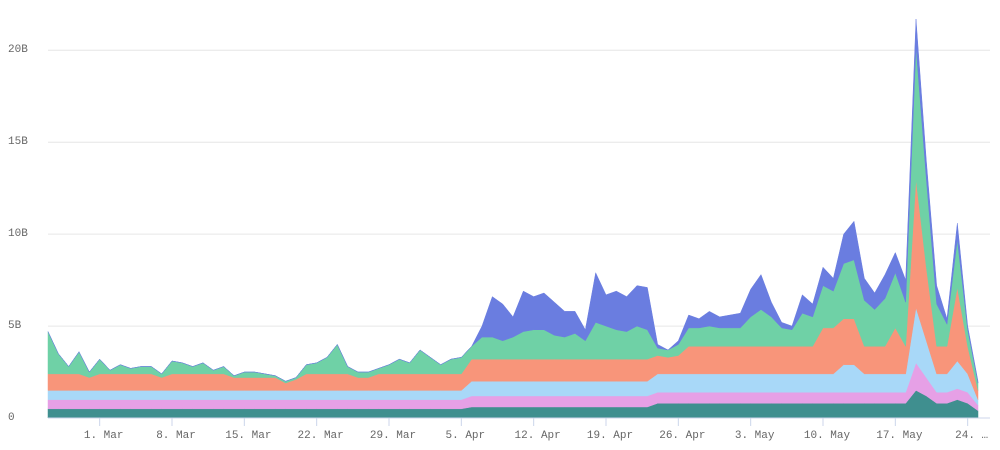  What do you see at coordinates (393, 436) in the screenshot?
I see `x-tick-label: 29. Mar` at bounding box center [393, 436].